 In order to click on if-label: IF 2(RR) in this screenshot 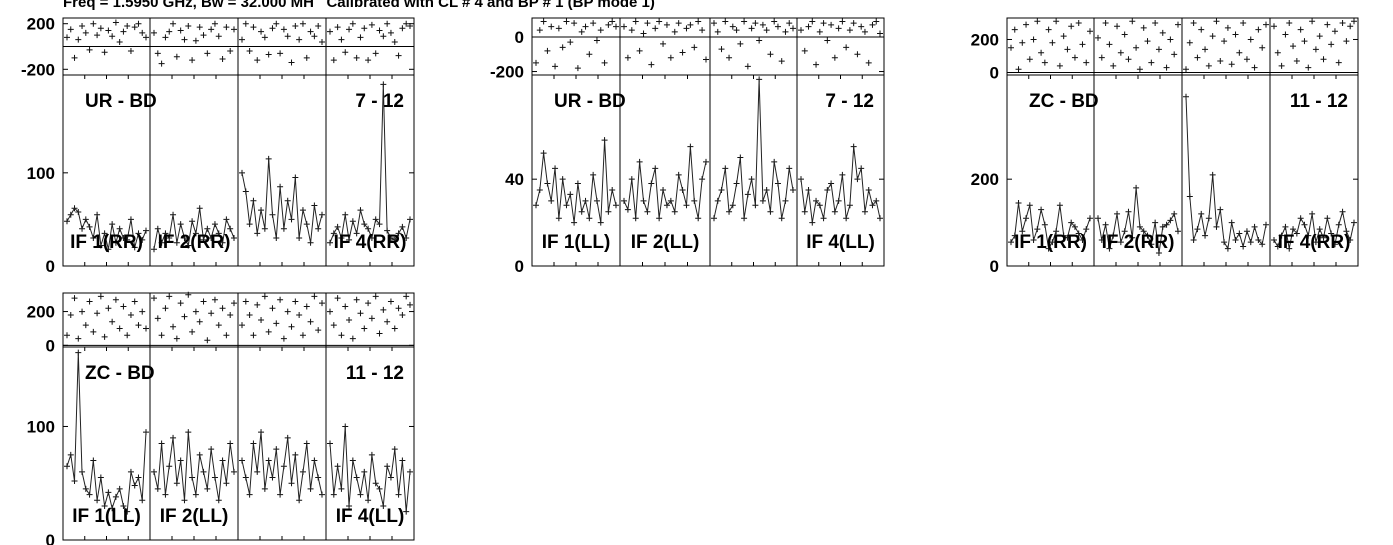, I will do `click(1138, 242)`.